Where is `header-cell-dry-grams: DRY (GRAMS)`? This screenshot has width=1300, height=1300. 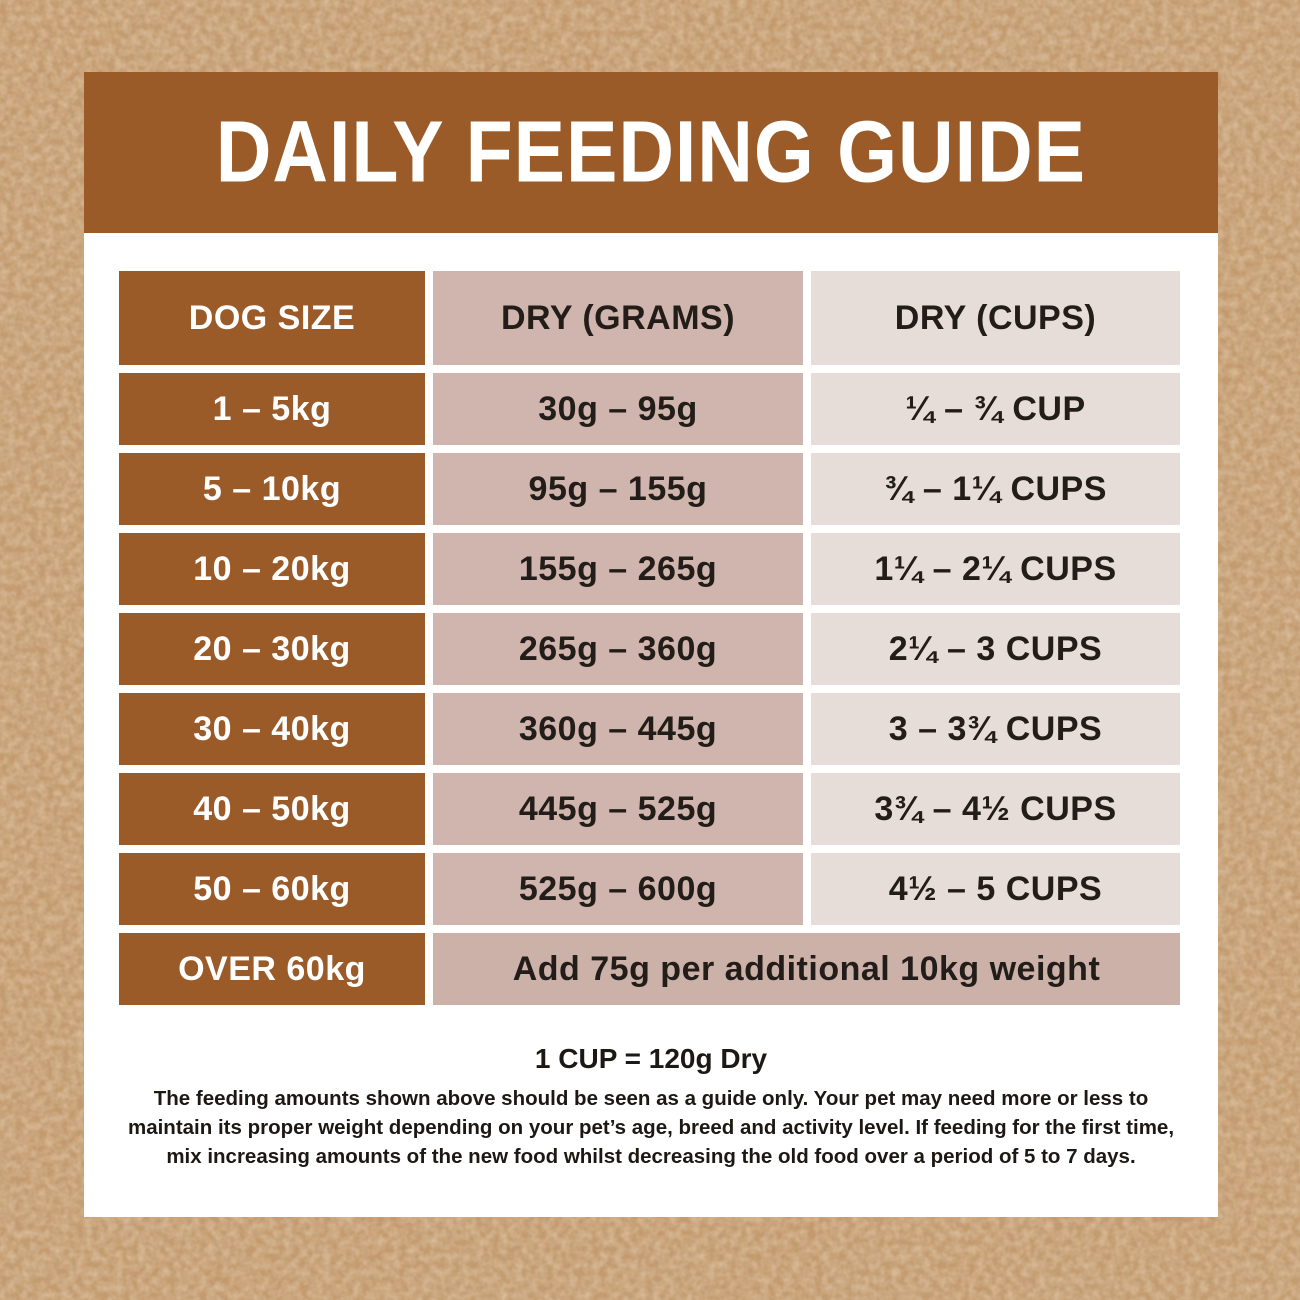 header-cell-dry-grams: DRY (GRAMS) is located at coordinates (618, 318).